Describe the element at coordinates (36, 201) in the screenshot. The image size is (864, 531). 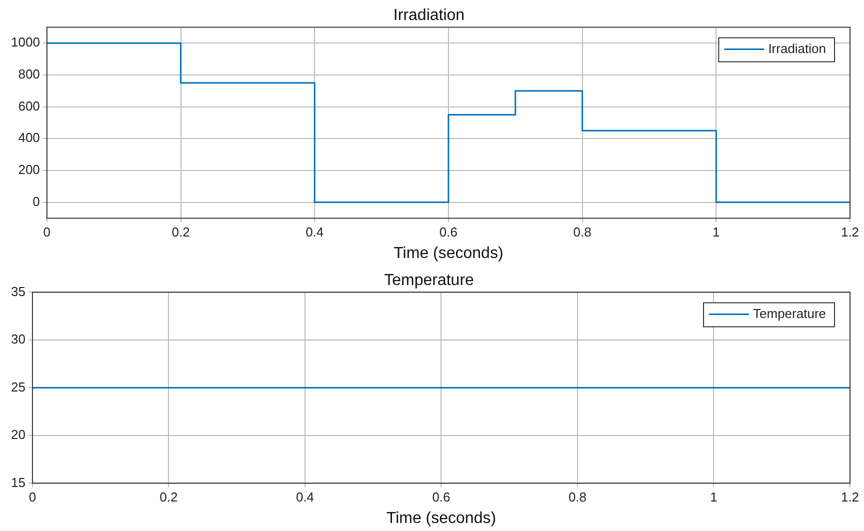
I see `y-tick-label: 0` at that location.